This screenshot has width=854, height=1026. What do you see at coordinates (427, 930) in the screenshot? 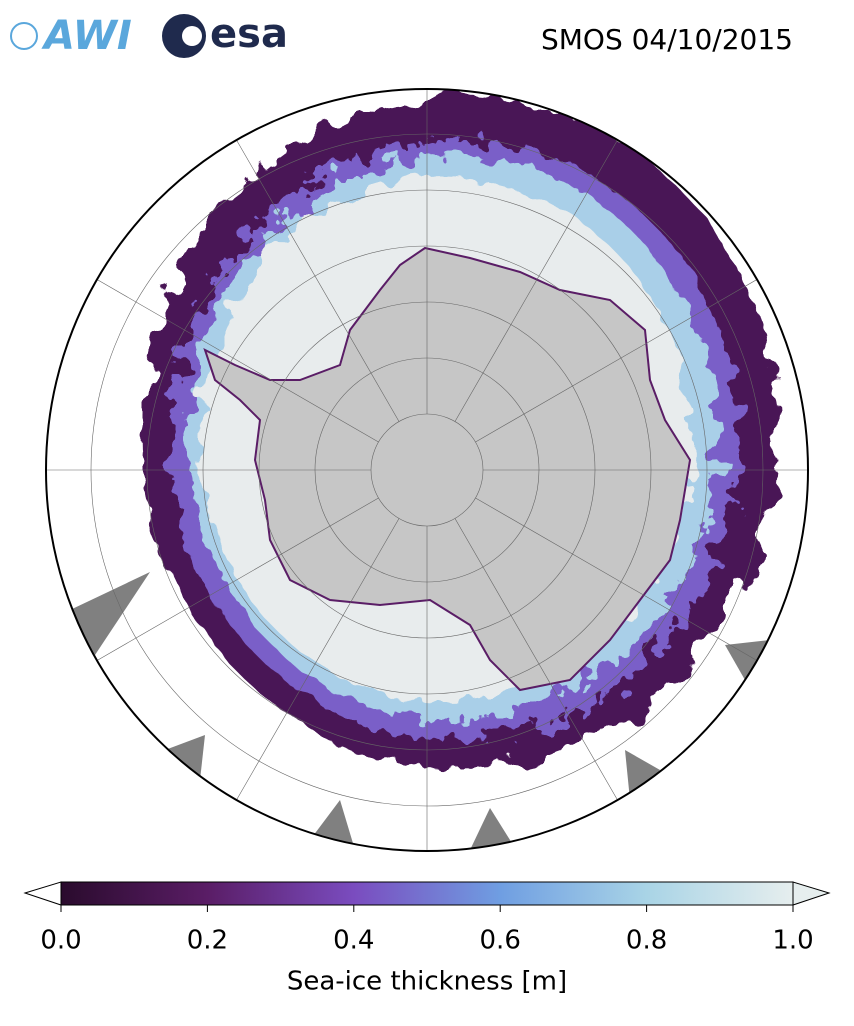
I see `colorbar-ticks: 0.0 0.2 0.4 0.6 0.8 1.0` at bounding box center [427, 930].